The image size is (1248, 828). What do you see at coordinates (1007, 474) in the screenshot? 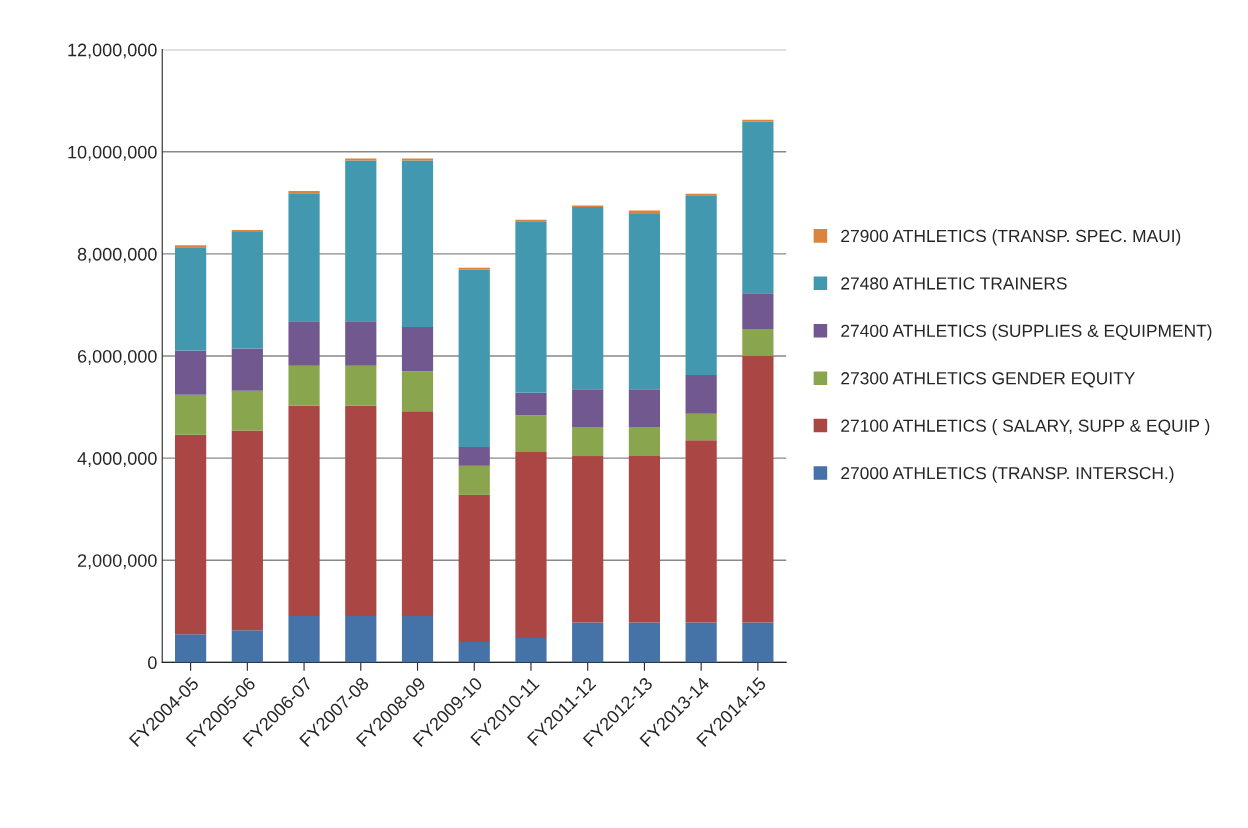
I see `legend-label: 27000 ATHLETICS (TRANSP. INTERSCH.)` at bounding box center [1007, 474].